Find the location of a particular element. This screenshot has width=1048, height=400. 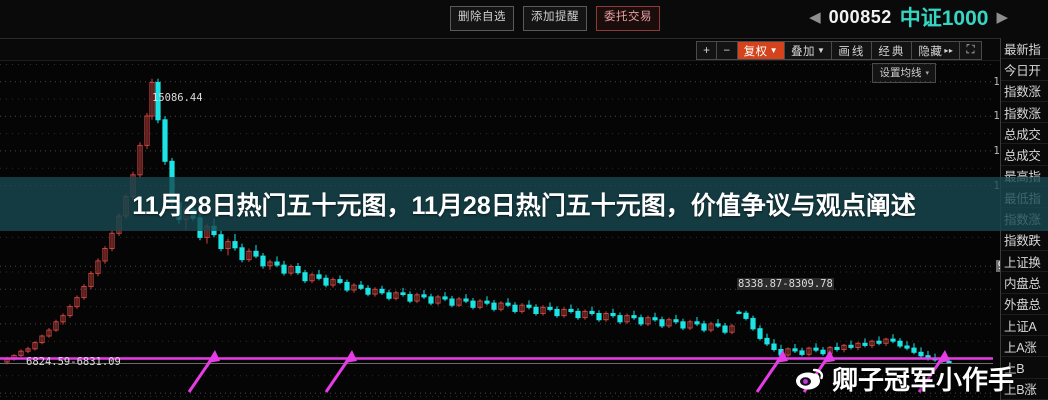

top-toolbar: 删除自选 添加提醒 委托交易 ◀ 000852 中证1000 ▶ is located at coordinates (524, 19).